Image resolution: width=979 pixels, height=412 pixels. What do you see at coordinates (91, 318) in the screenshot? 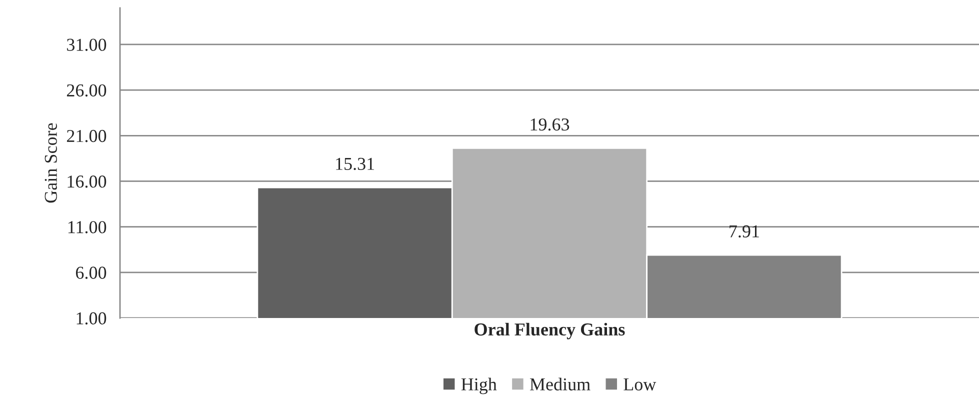
I see `y-tick-label: 1.00` at bounding box center [91, 318].